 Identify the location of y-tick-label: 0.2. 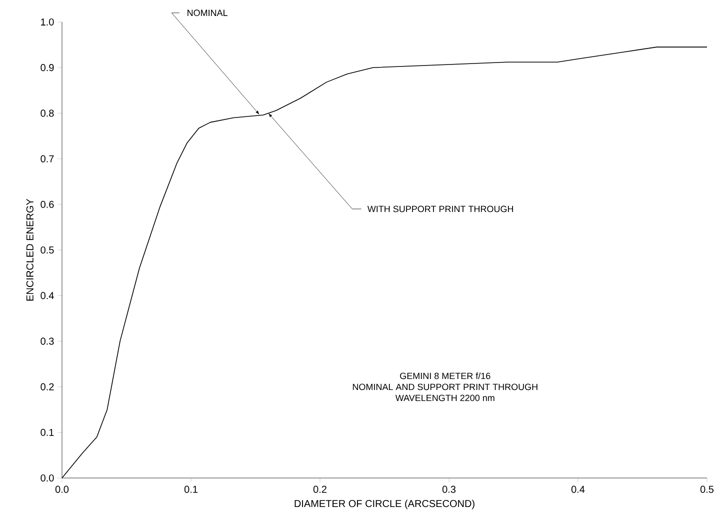
(47, 386).